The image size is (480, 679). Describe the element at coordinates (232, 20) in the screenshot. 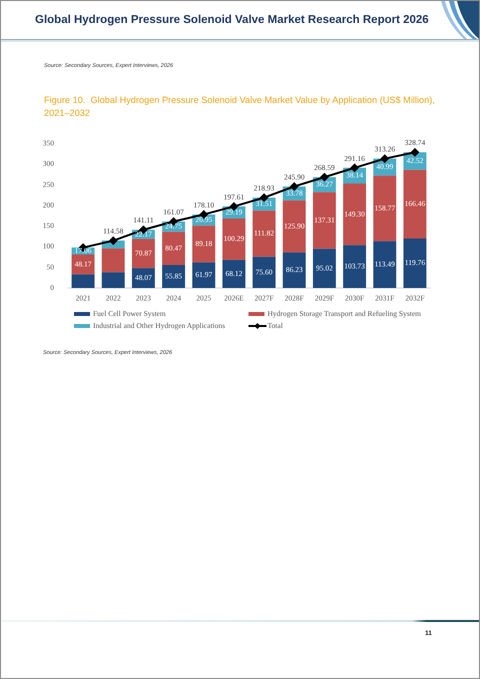

I see `text: Global Hydrogen Pressure Solenoid Valve Market Research Report 2026` at that location.